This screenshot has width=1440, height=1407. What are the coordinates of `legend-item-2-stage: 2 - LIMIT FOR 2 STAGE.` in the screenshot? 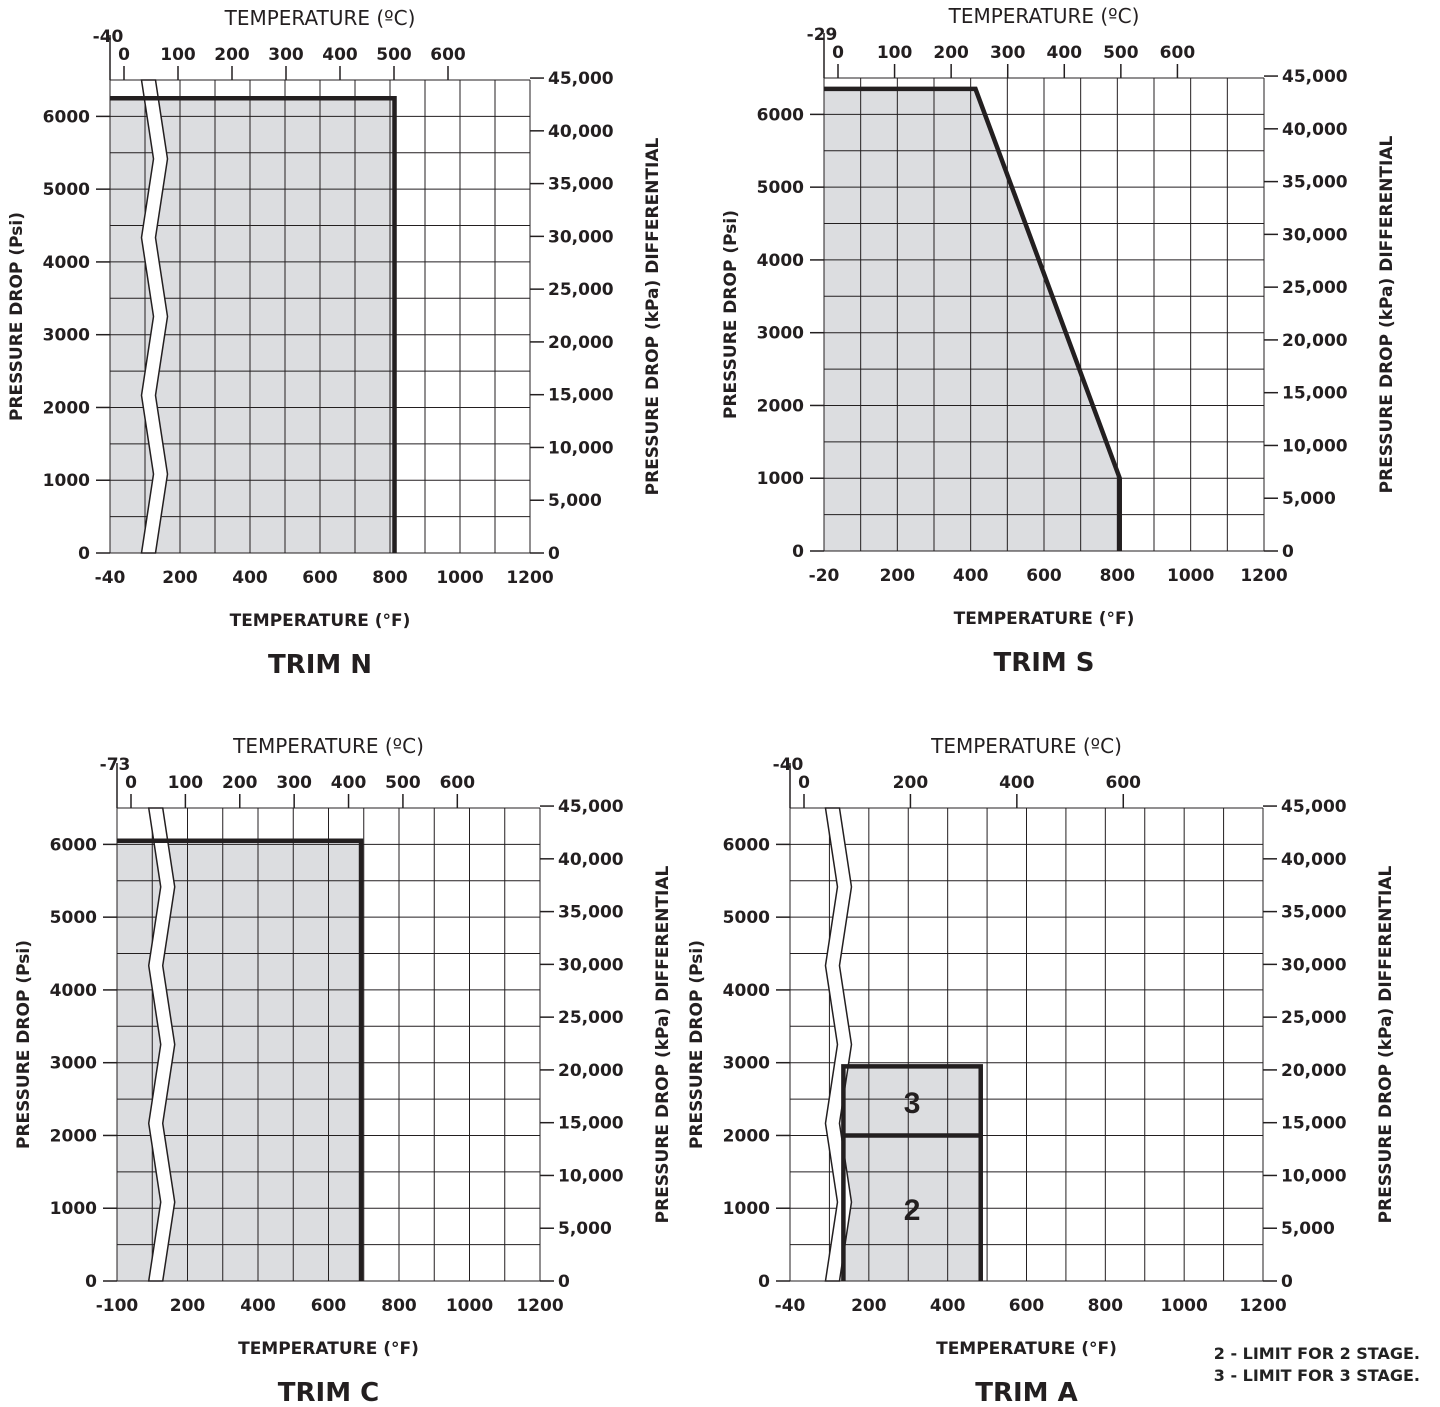 It's located at (1316, 1353).